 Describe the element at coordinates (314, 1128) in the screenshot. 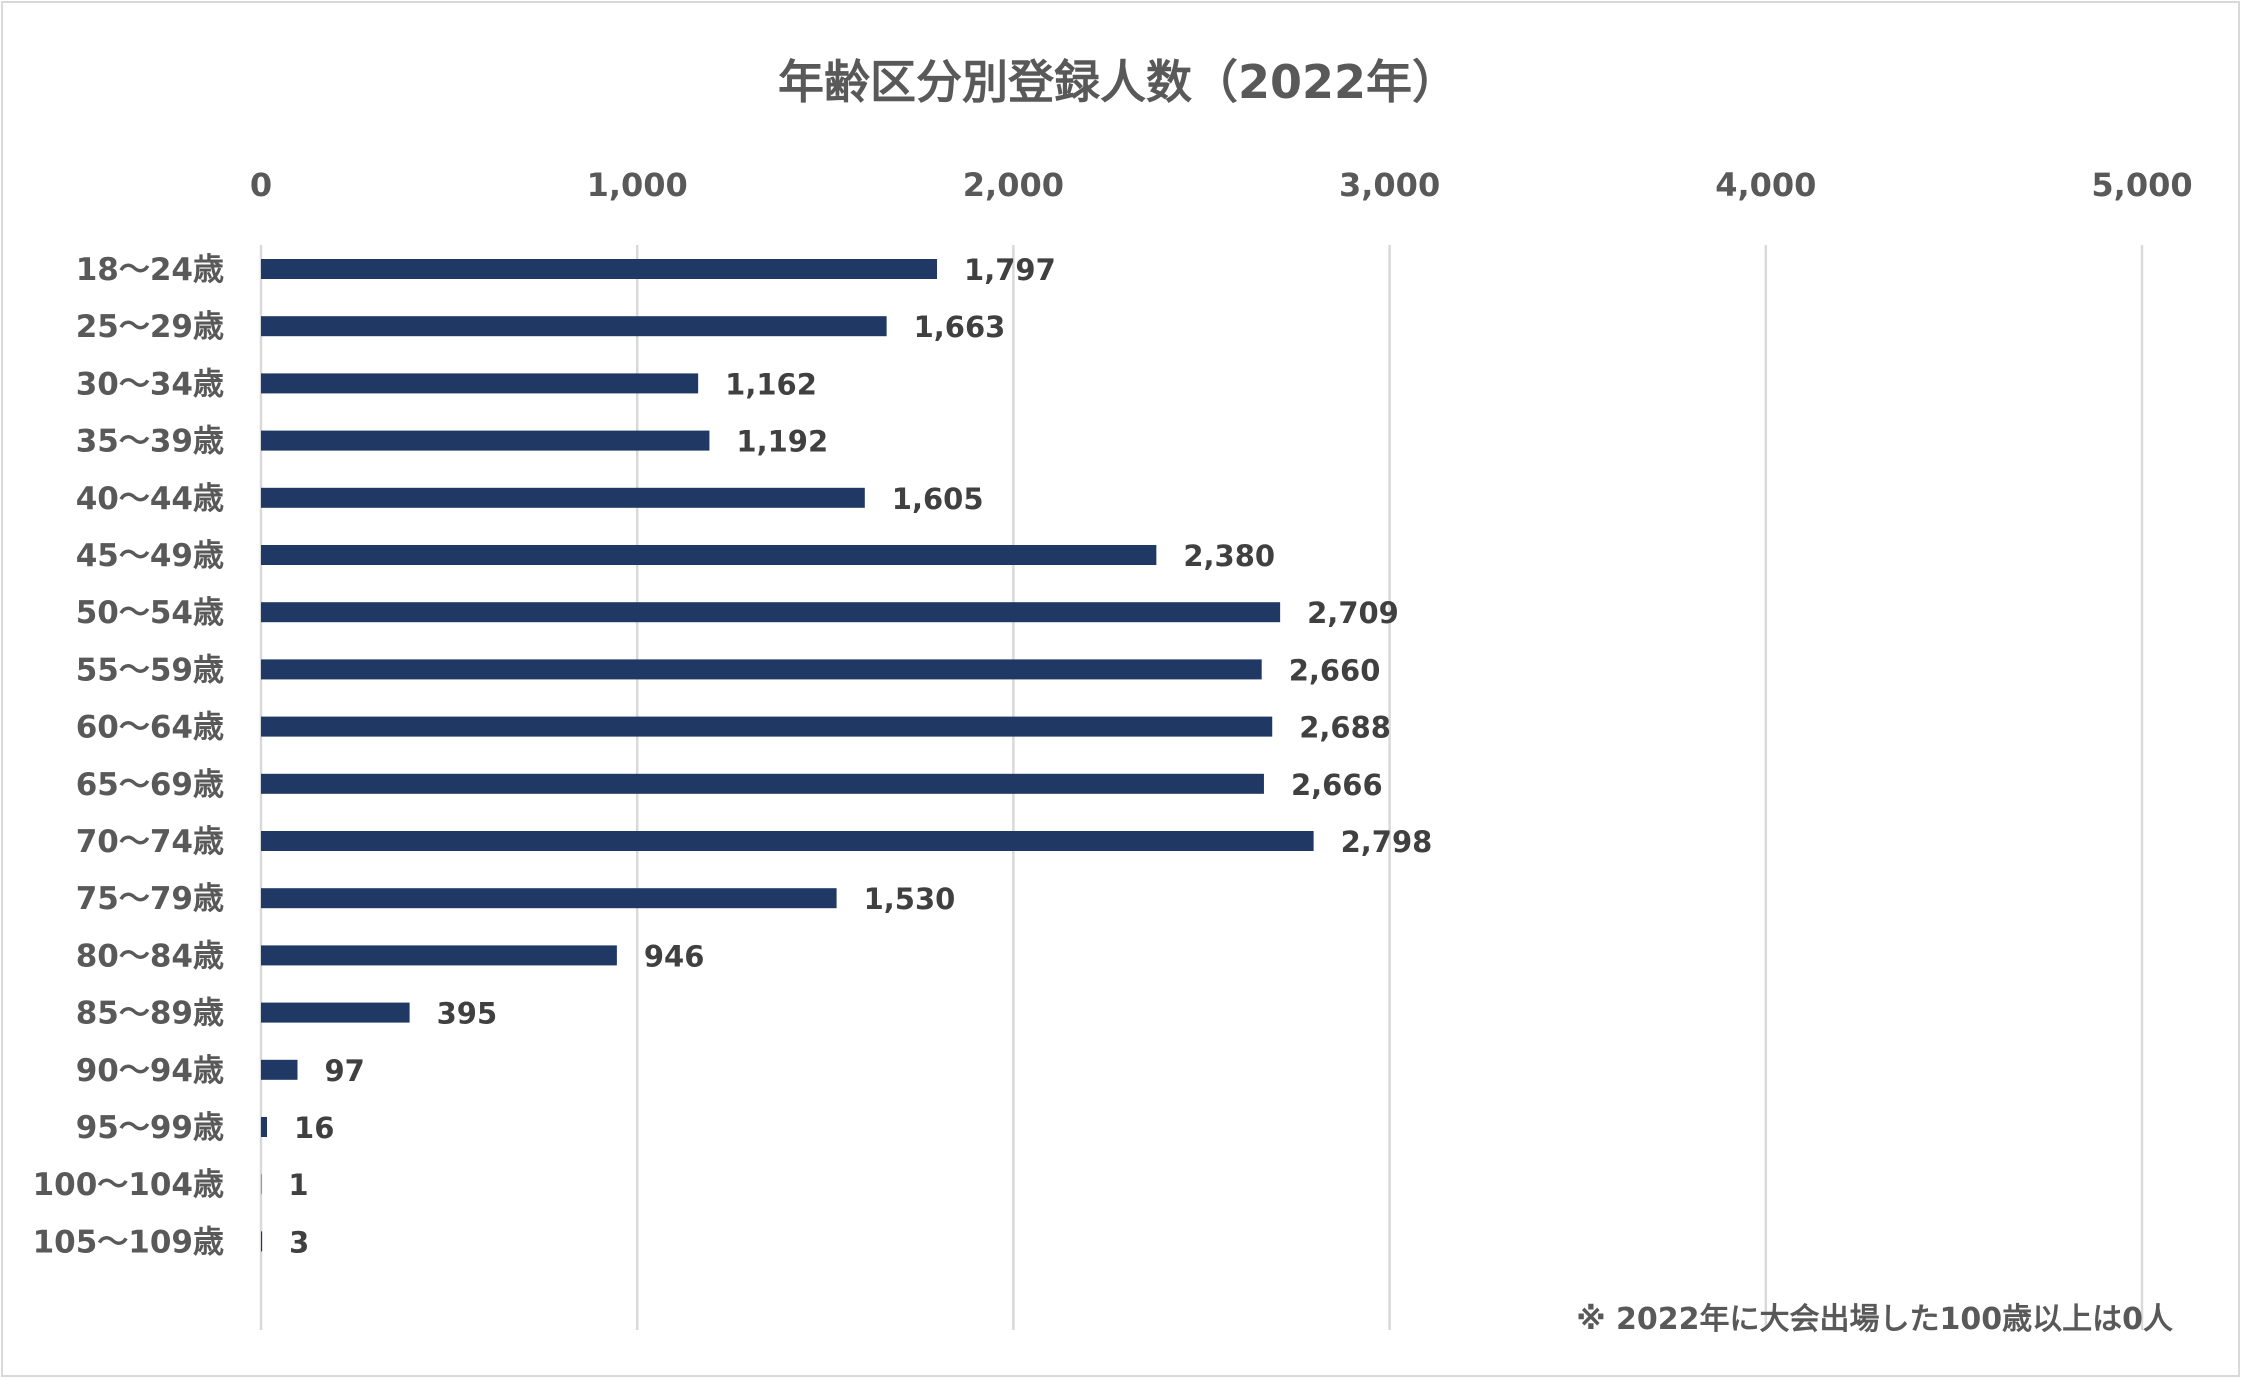

I see `data-label: 16` at that location.